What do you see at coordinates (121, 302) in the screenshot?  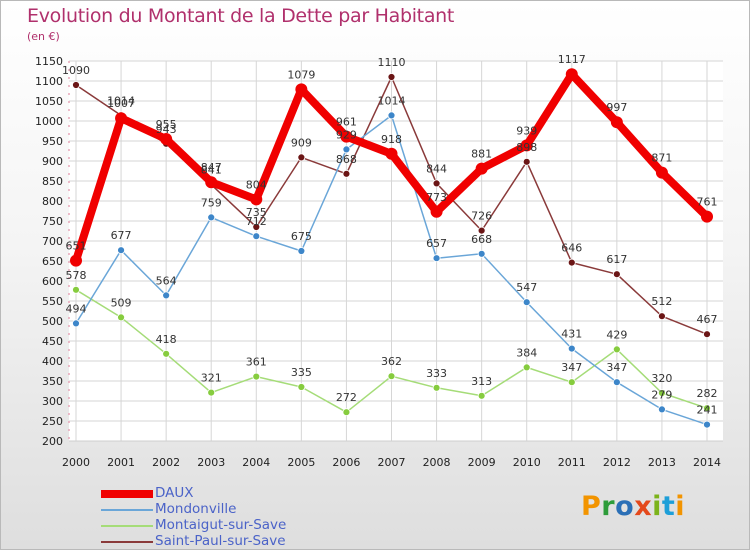 I see `data-label-montaigut-sur-save: 509` at bounding box center [121, 302].